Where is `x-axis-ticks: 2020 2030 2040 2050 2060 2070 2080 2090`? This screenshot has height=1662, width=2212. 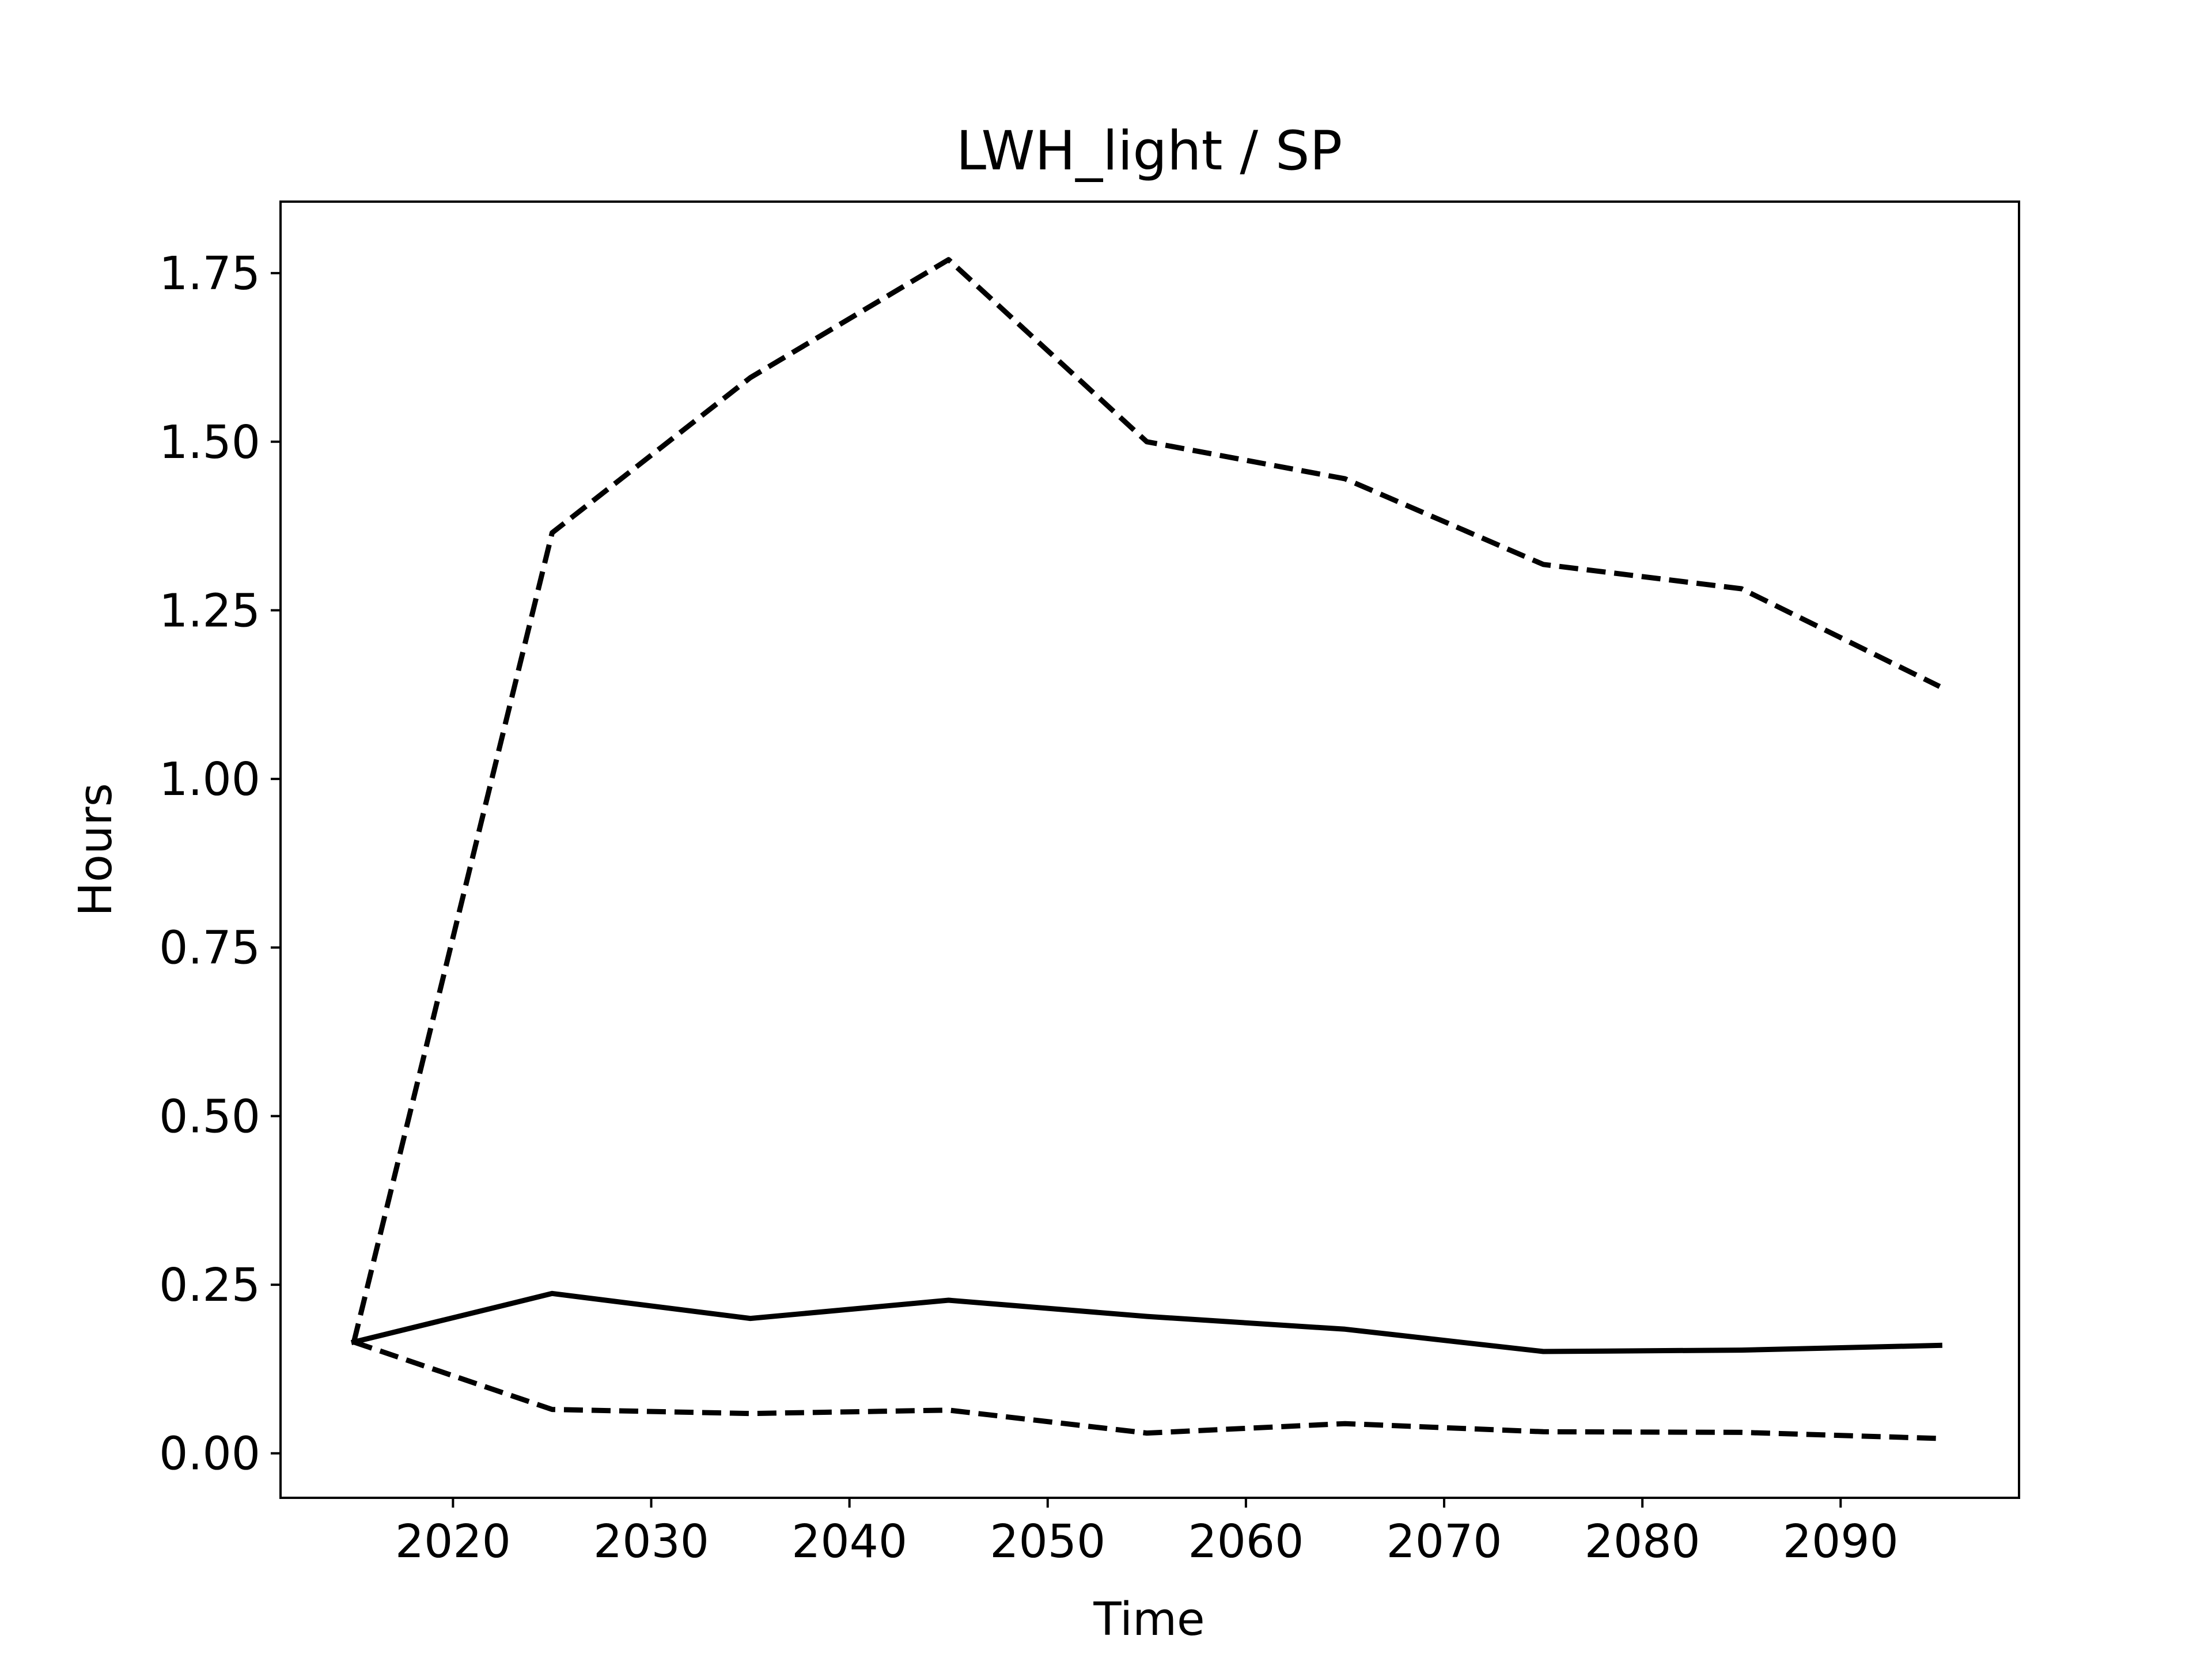
x-axis-ticks: 2020 2030 2040 2050 2060 2070 2080 2090 is located at coordinates (1147, 1533).